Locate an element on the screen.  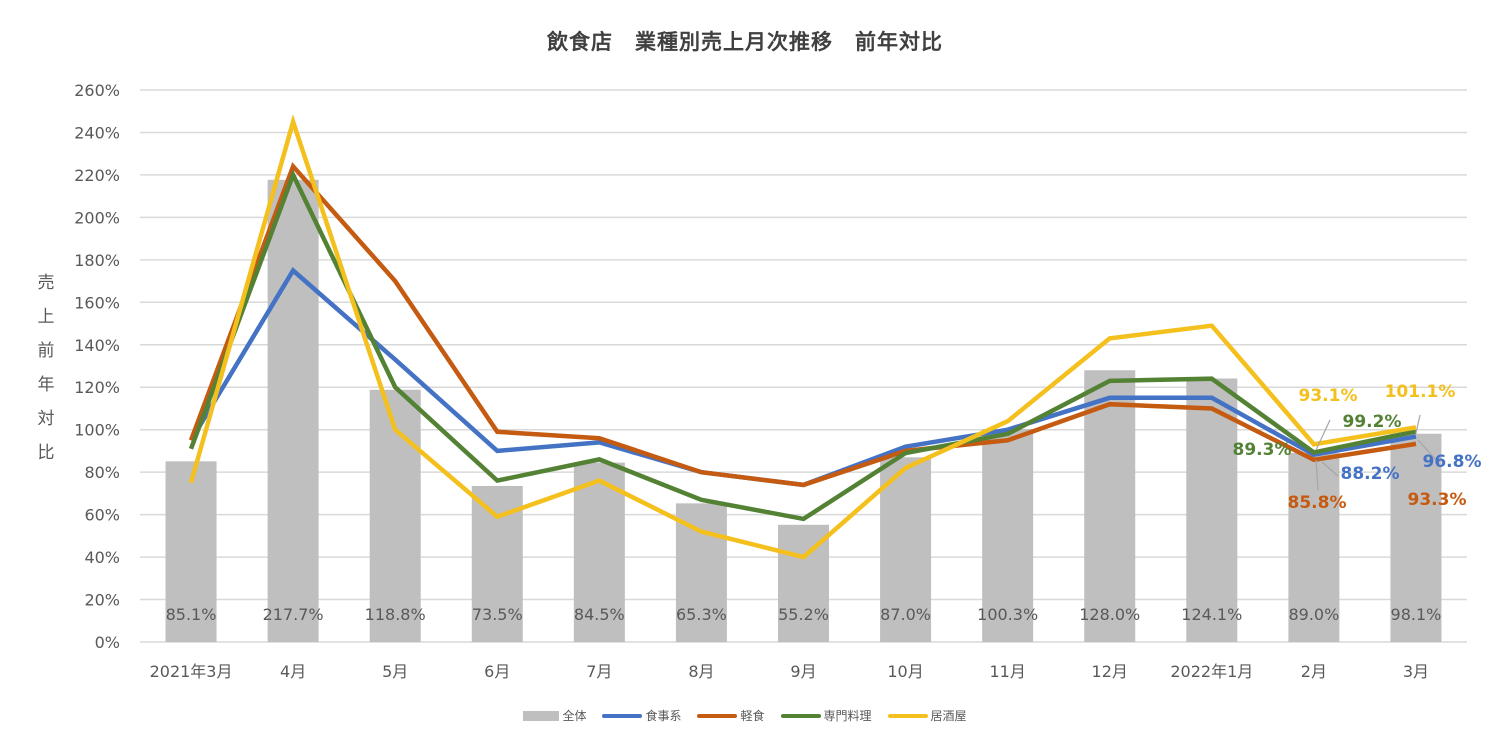
data-annotation: 93.1% is located at coordinates (1328, 396).